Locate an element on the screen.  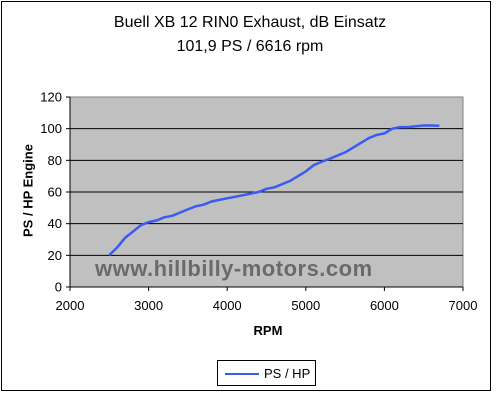
watermark-text: www.hillbilly-motors.com is located at coordinates (234, 268).